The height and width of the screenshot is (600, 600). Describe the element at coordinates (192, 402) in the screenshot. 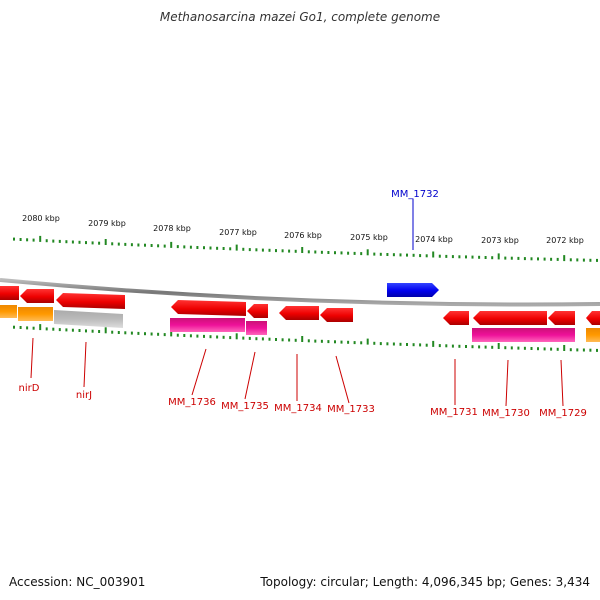

I see `gene-label-mm-1736: MM_1736` at that location.